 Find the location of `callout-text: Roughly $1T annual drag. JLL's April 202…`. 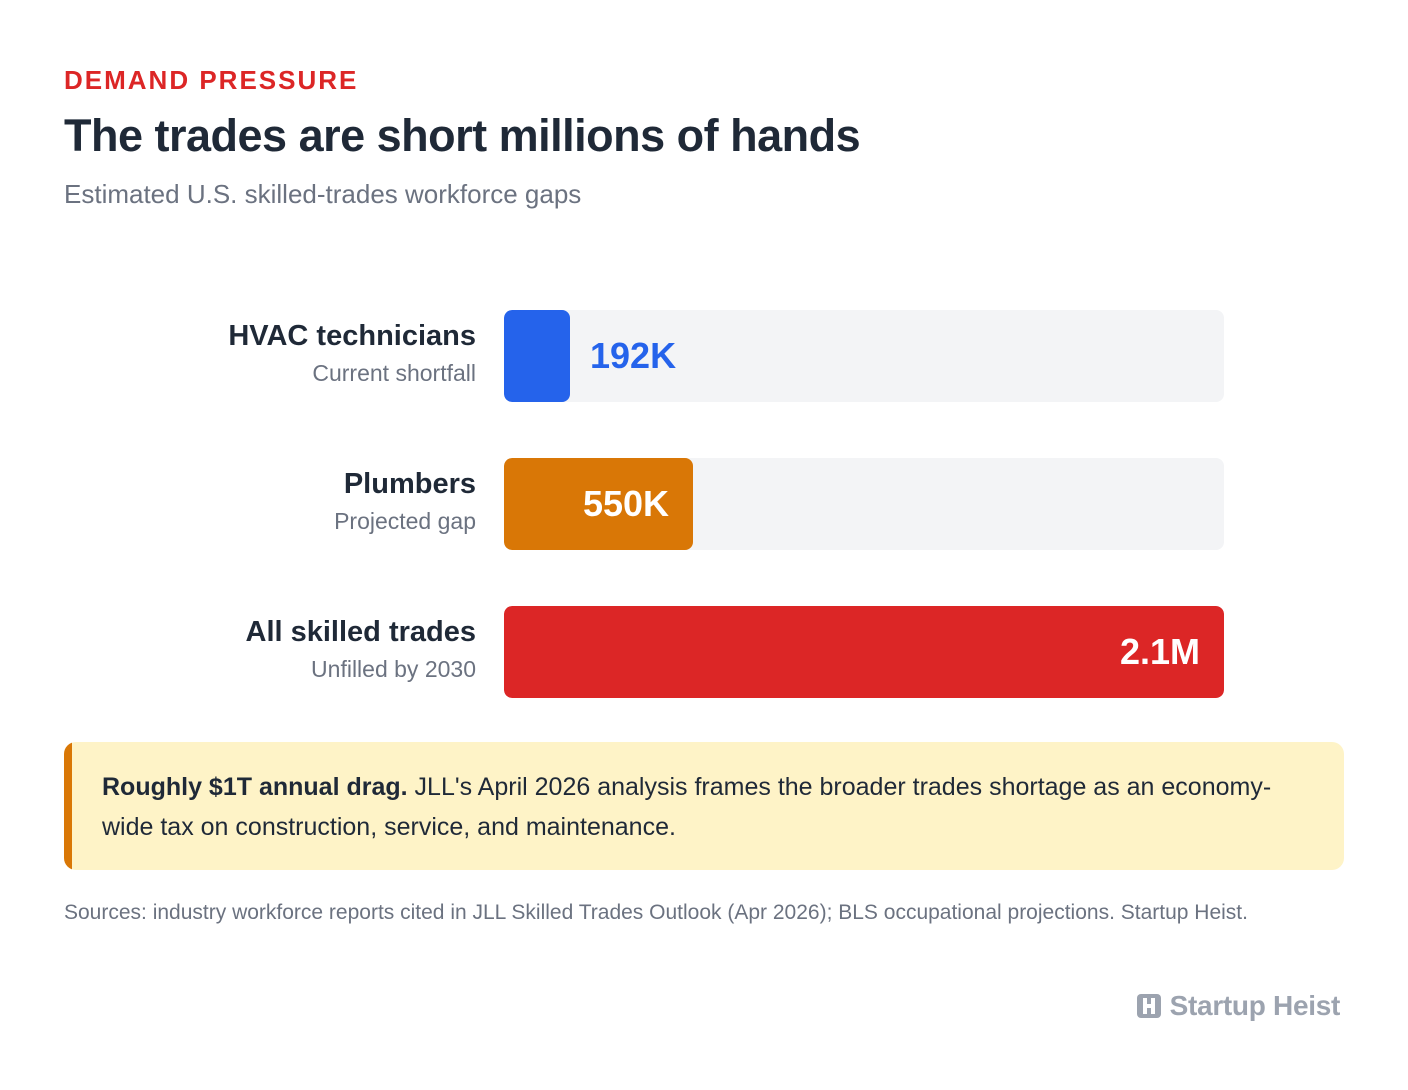

callout-text: Roughly $1T annual drag. JLL's April 202… is located at coordinates (702, 807).